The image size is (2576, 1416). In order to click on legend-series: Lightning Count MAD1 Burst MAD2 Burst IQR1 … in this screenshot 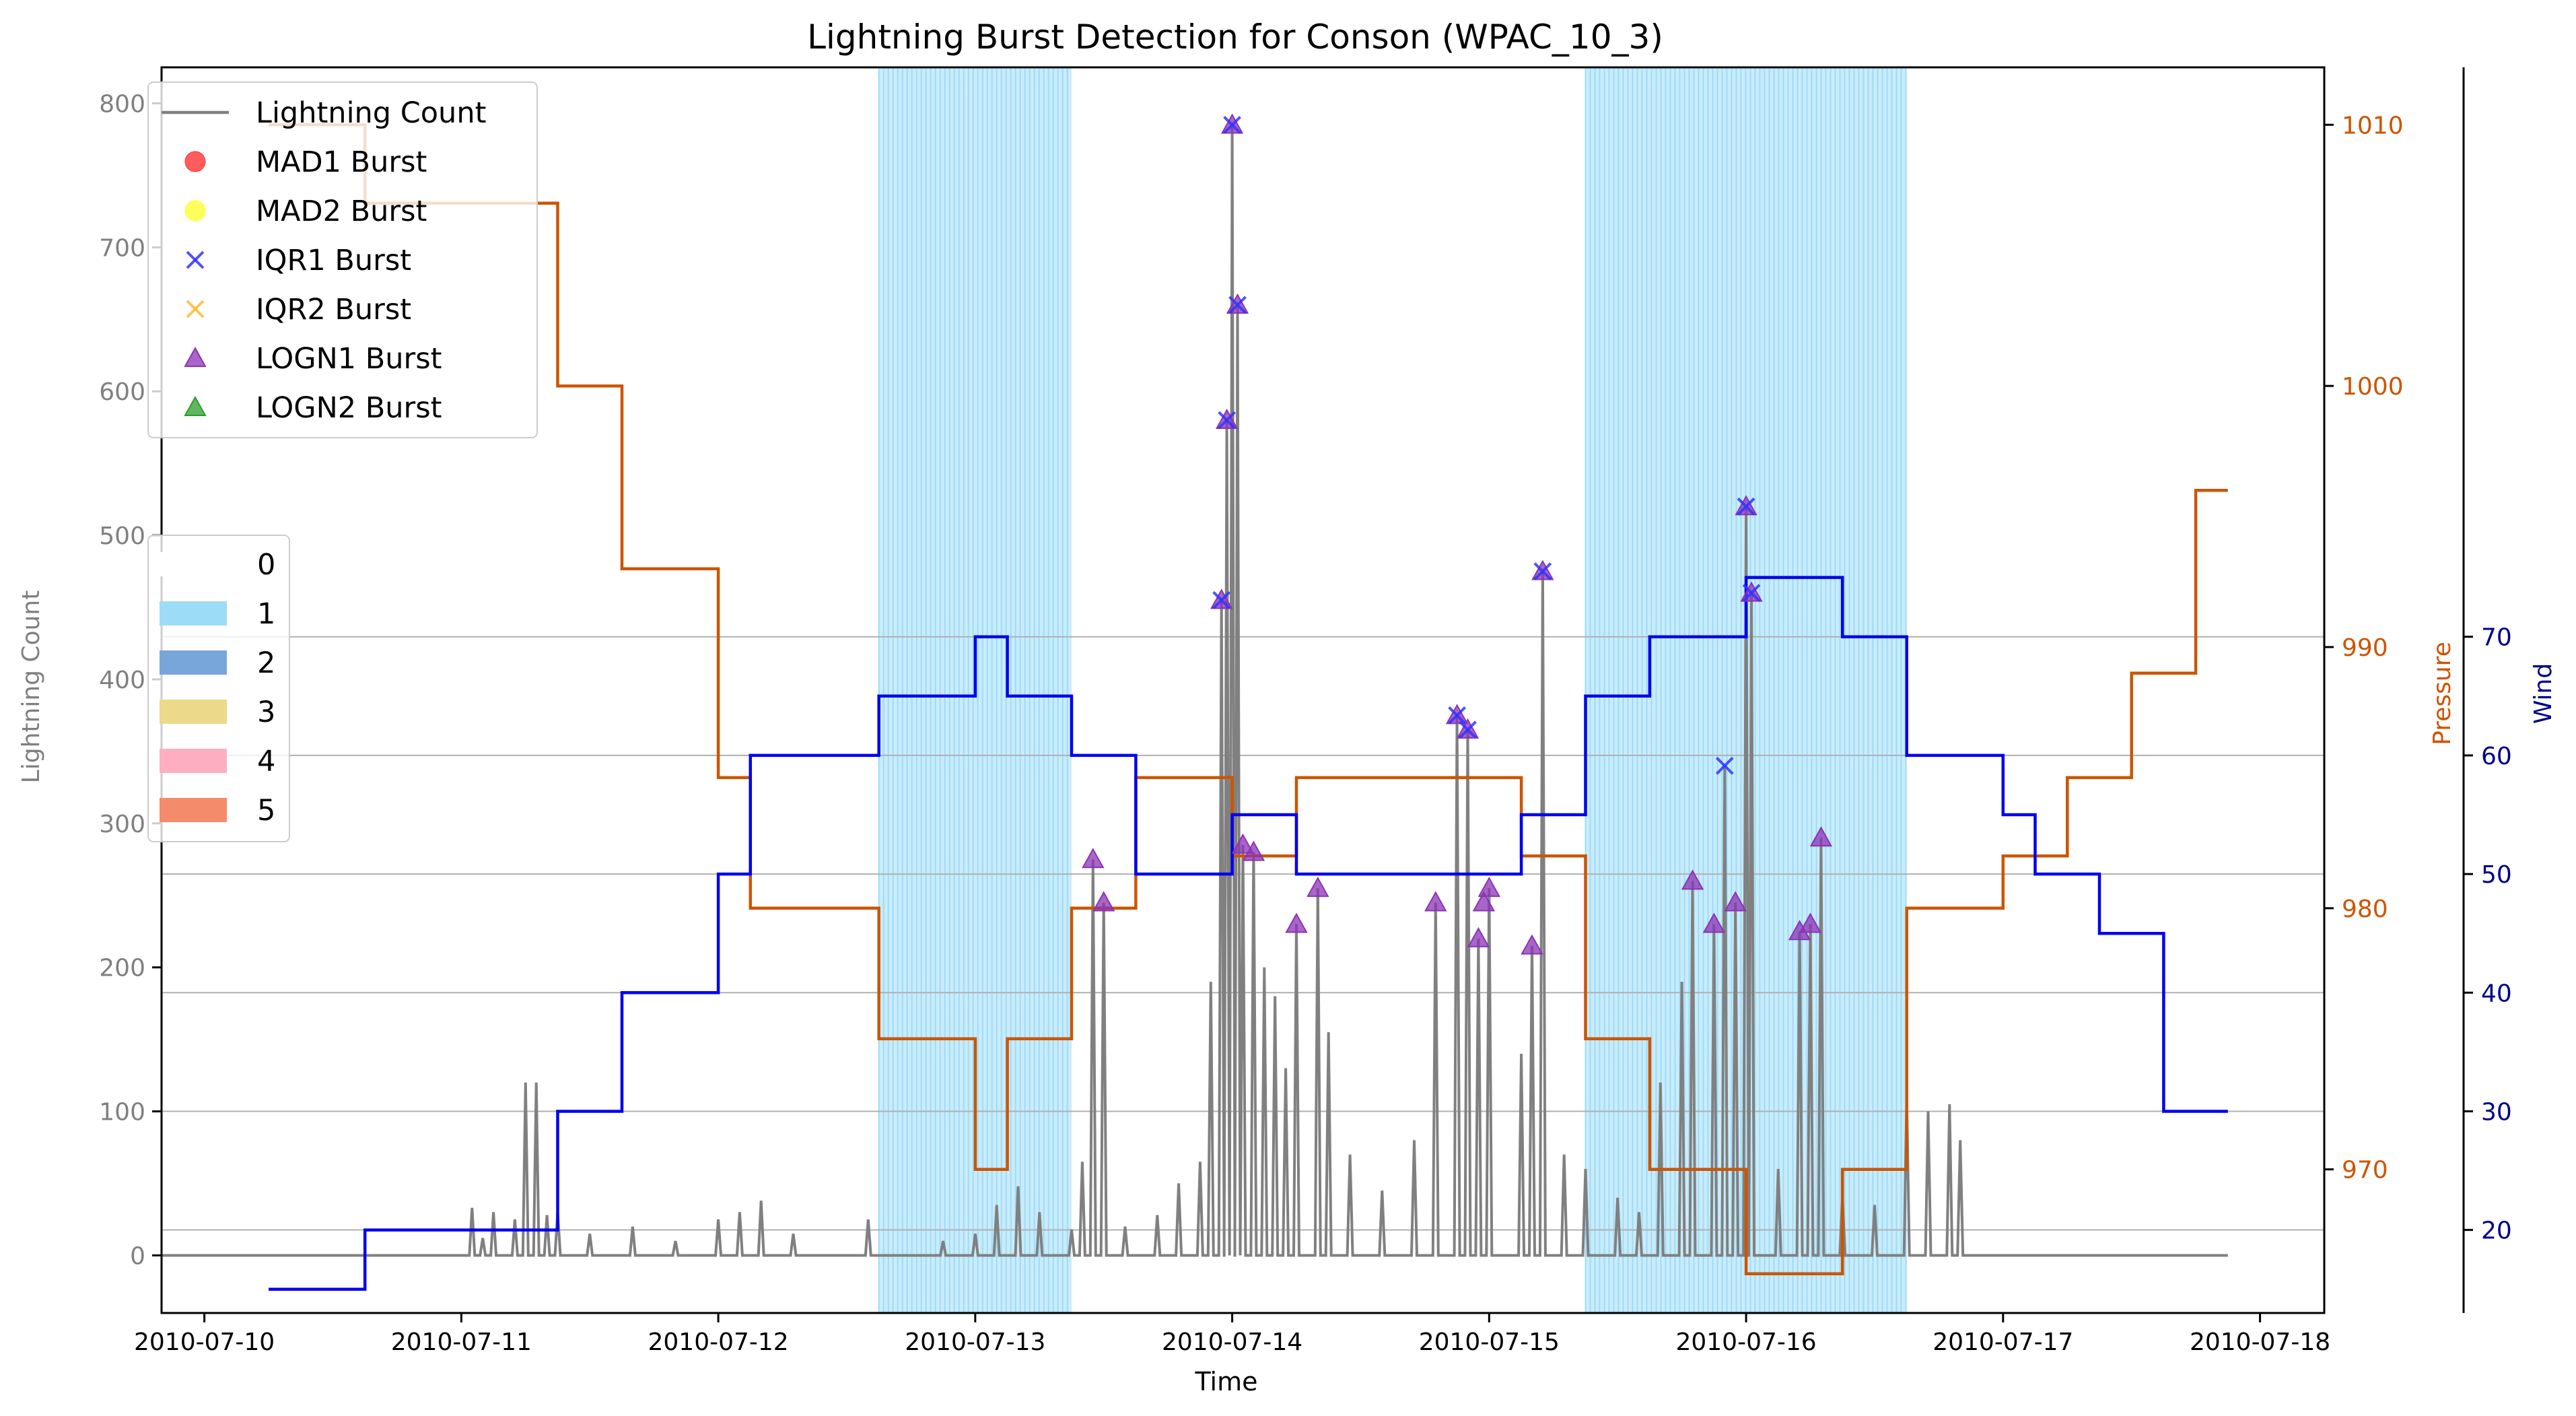, I will do `click(342, 259)`.